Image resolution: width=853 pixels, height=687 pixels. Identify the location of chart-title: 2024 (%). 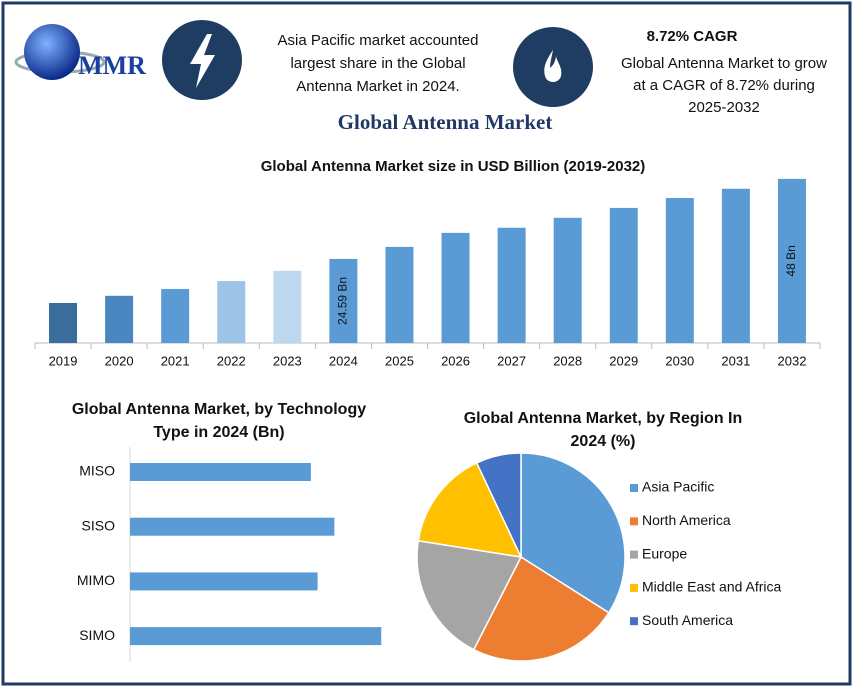
(603, 441).